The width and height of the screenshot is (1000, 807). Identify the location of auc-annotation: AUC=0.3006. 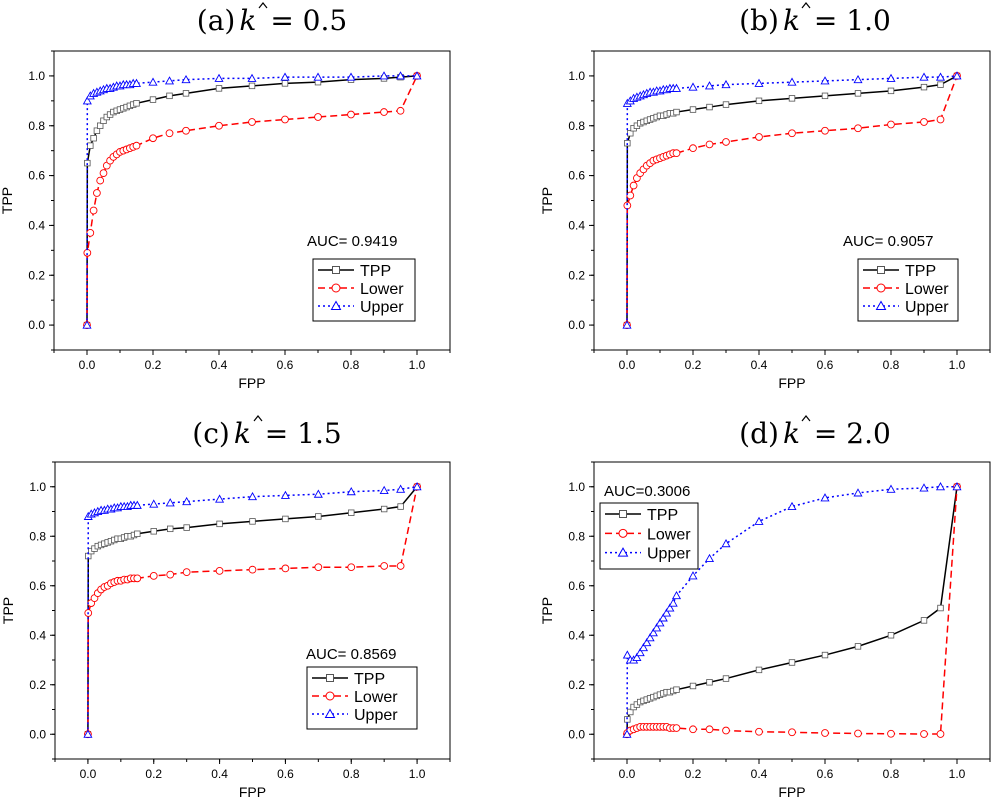
(647, 491).